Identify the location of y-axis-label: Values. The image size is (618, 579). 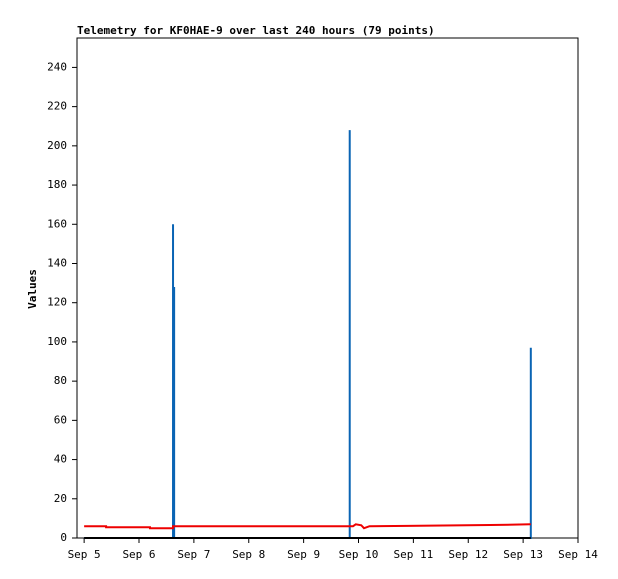
(32, 289).